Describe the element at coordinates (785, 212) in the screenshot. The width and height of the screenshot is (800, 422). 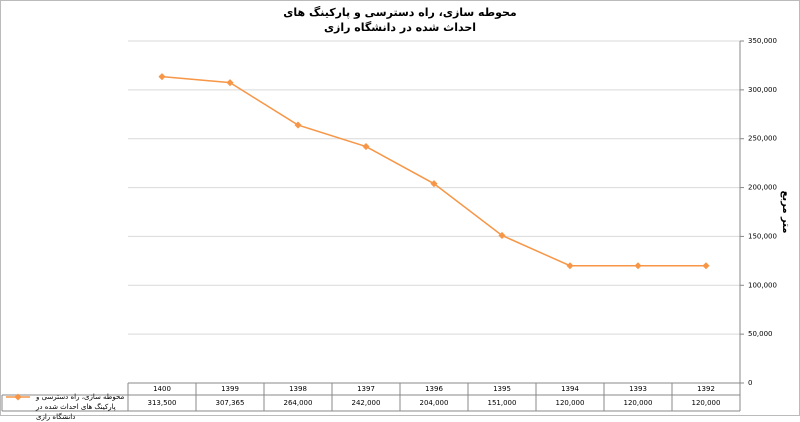
I see `y-axis-label: متر مربع` at that location.